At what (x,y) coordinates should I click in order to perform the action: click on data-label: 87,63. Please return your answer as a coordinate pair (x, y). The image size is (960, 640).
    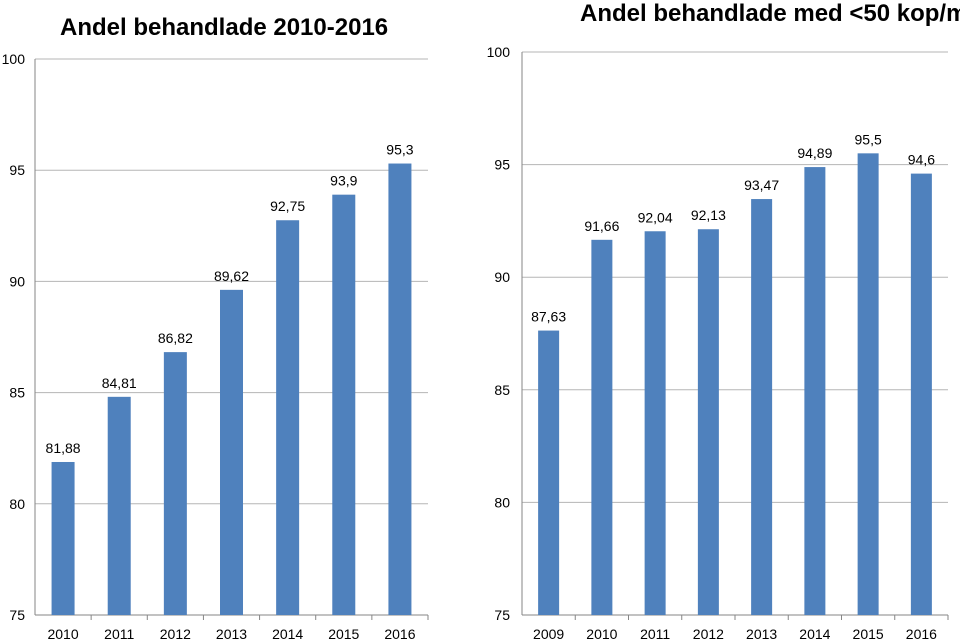
    Looking at the image, I should click on (548, 317).